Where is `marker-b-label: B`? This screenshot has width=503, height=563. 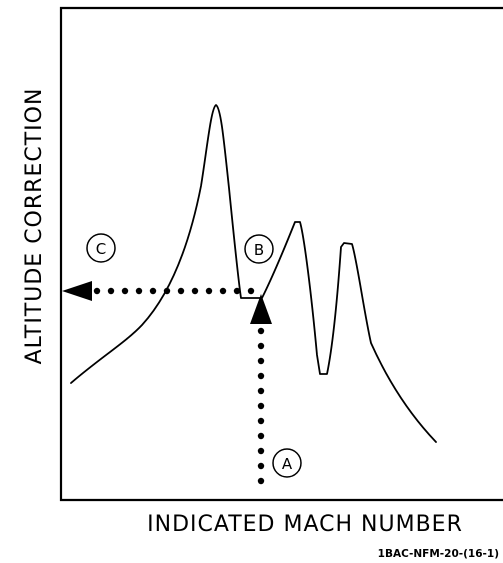
marker-b-label: B is located at coordinates (259, 250).